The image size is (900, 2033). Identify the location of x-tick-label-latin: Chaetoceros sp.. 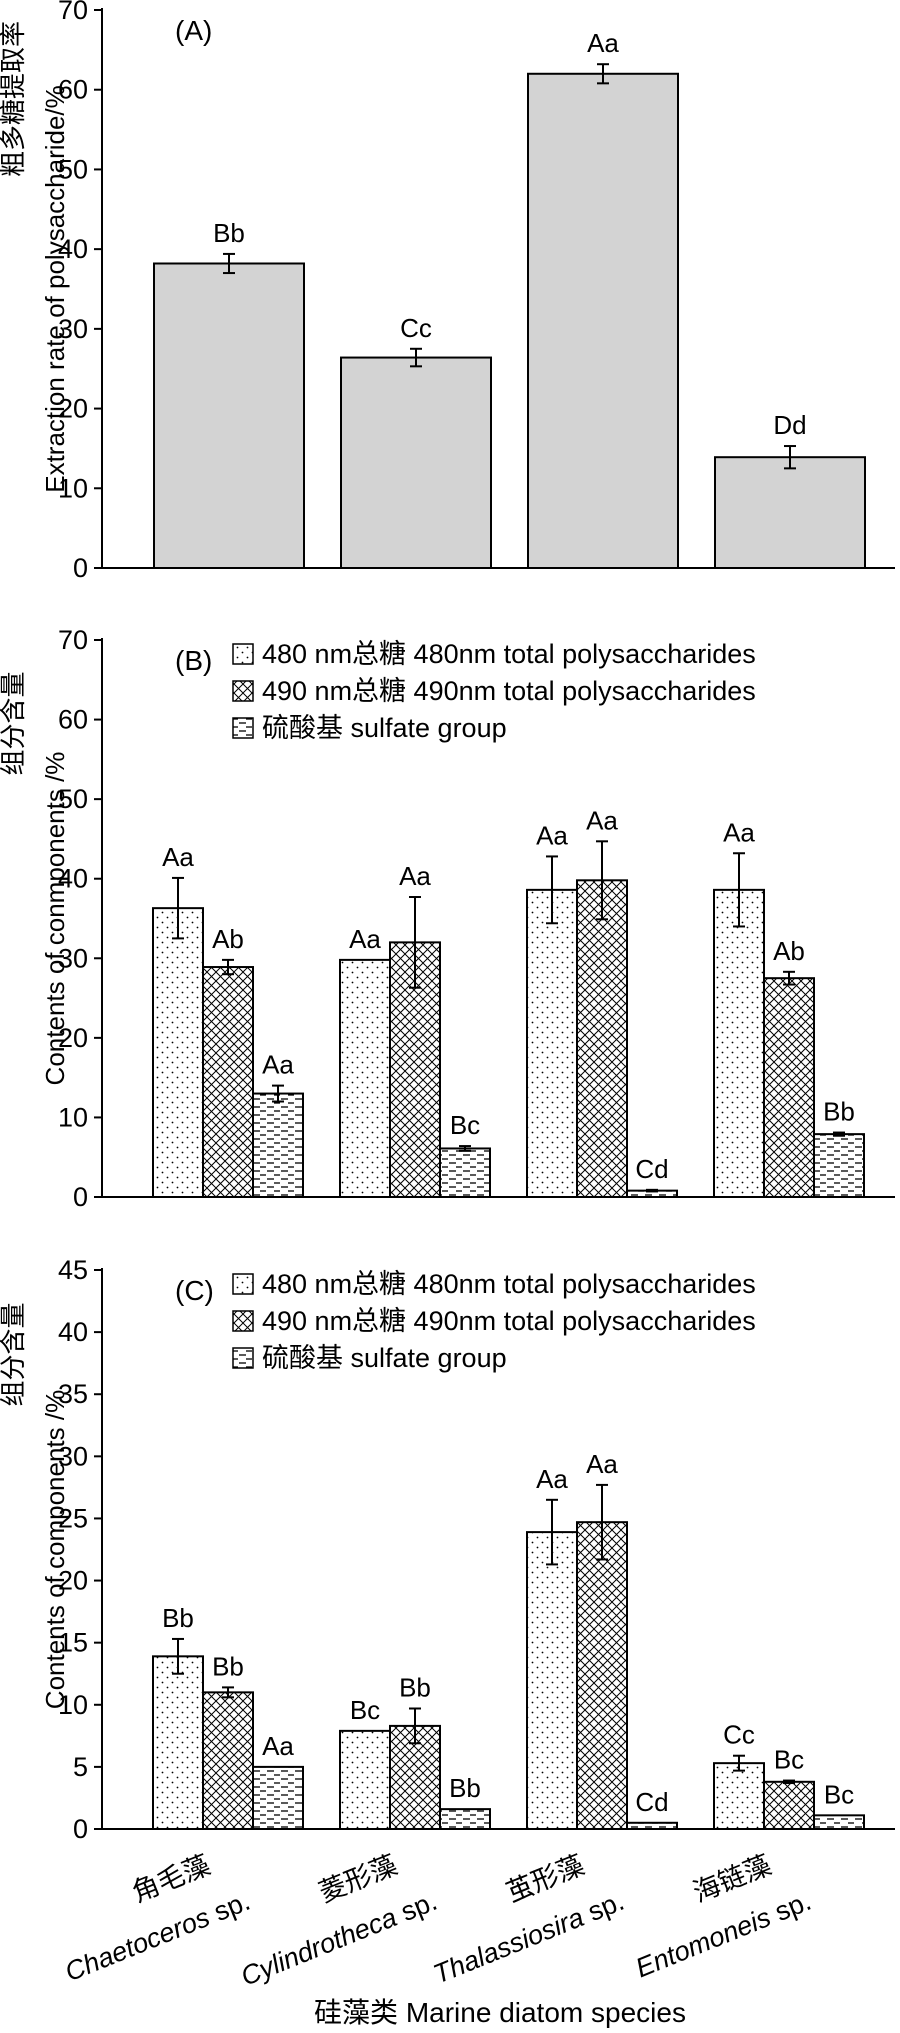
(158, 1936).